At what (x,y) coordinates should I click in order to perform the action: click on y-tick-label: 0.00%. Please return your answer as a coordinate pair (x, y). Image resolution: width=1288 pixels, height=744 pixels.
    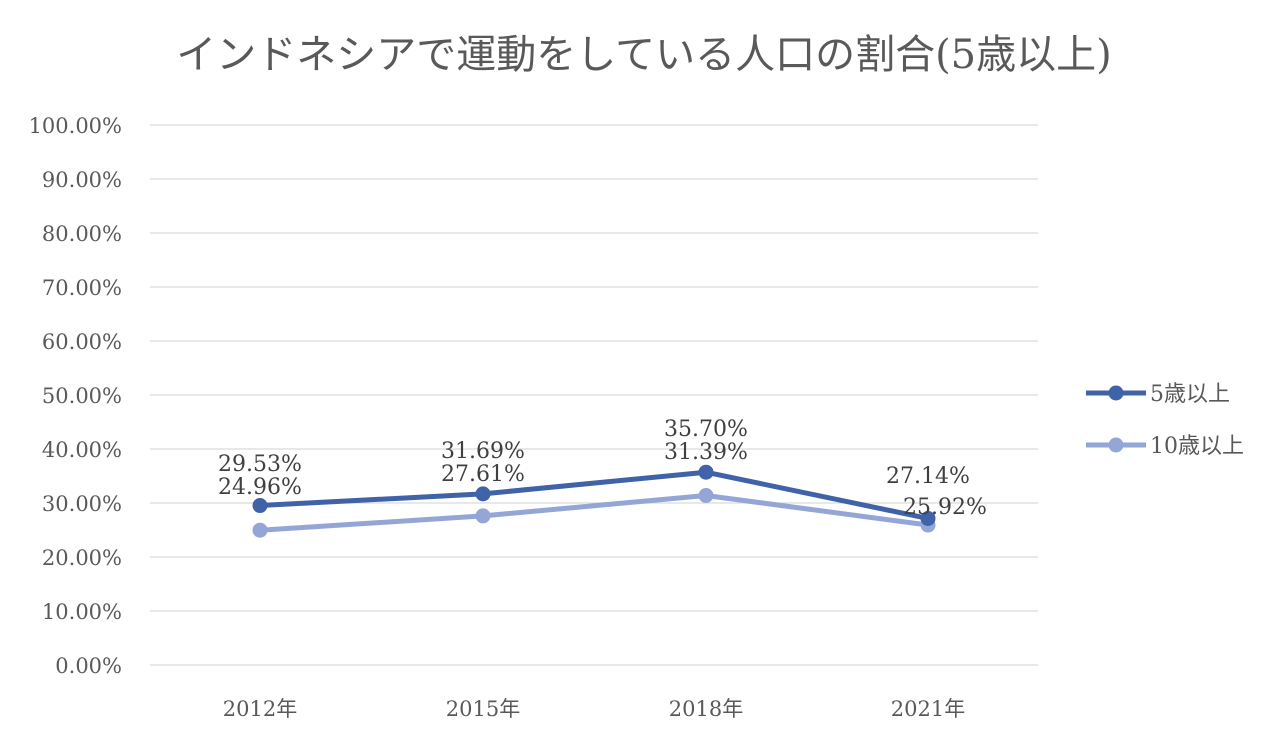
    Looking at the image, I should click on (88, 666).